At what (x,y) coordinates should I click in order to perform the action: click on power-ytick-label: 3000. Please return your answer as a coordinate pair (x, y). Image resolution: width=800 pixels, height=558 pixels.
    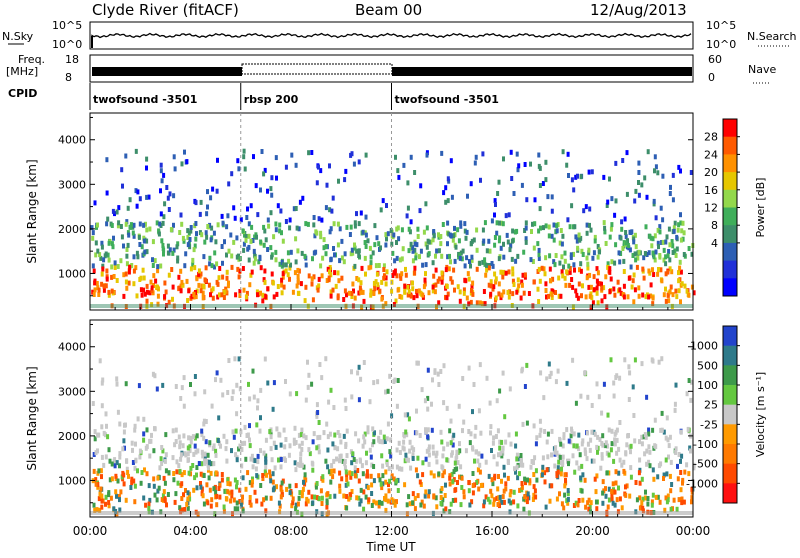
    Looking at the image, I should click on (72, 184).